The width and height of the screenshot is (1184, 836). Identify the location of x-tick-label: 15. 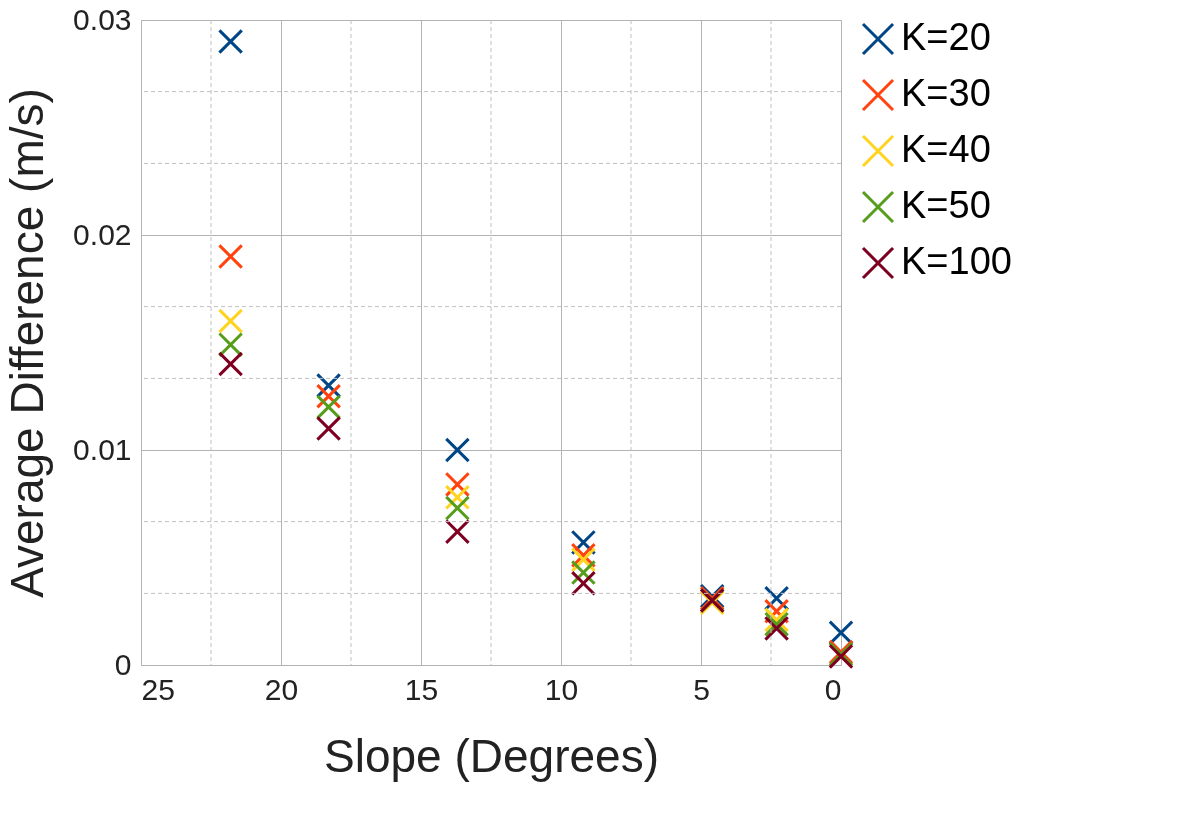
(421, 689).